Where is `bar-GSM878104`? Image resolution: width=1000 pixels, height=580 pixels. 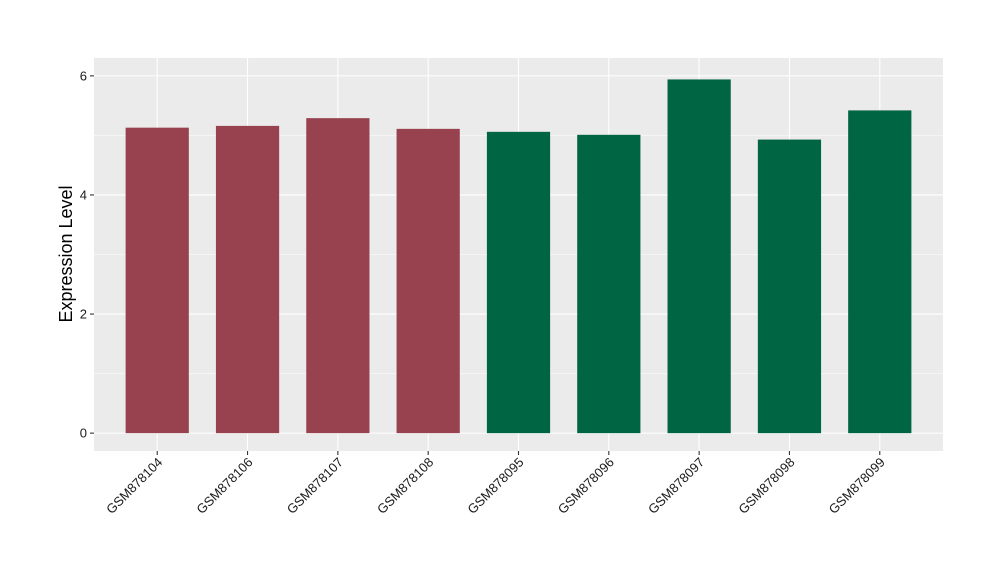 bar-GSM878104 is located at coordinates (157, 280).